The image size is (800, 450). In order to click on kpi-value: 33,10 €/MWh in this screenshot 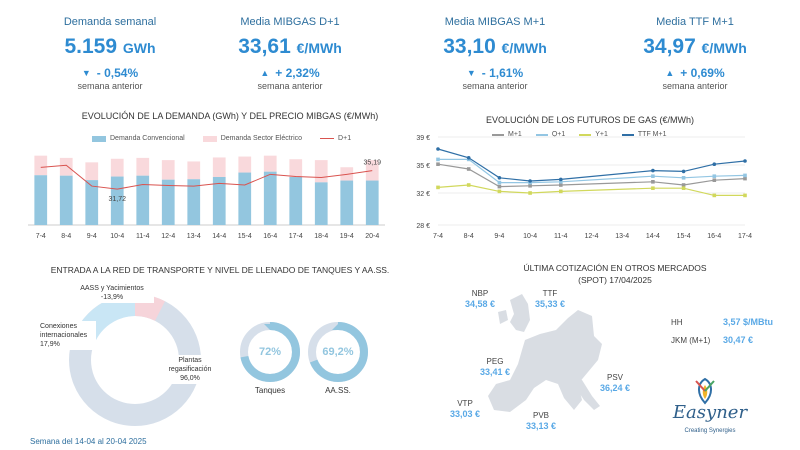, I will do `click(495, 46)`.